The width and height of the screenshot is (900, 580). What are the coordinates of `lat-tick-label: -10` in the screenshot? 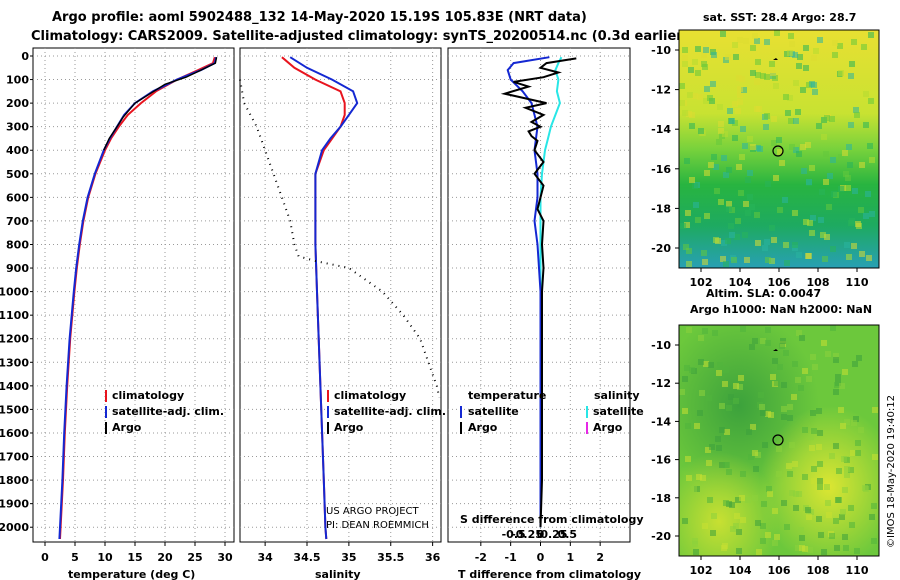 It's located at (661, 345).